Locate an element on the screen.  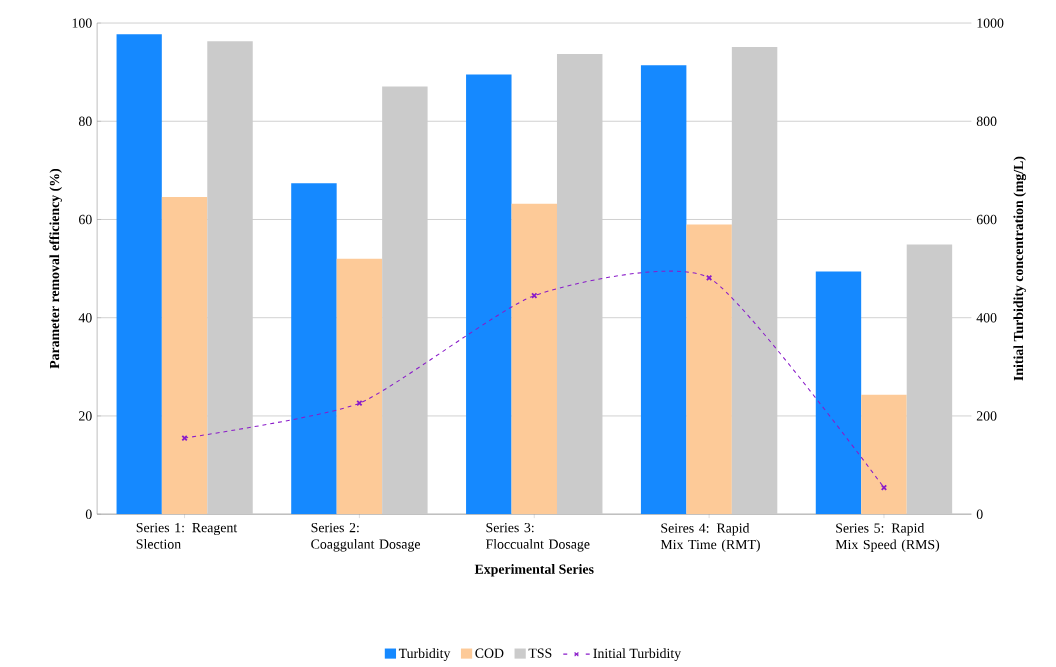
y2-tick-label: 600 is located at coordinates (986, 220).